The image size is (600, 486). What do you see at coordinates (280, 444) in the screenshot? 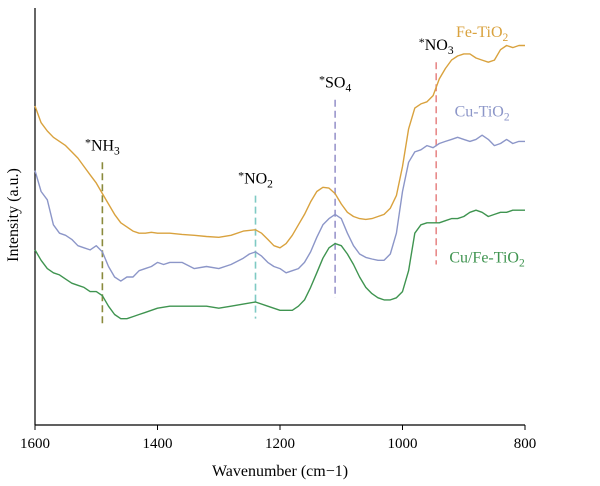
I see `x-tick-label: 1200` at bounding box center [280, 444].